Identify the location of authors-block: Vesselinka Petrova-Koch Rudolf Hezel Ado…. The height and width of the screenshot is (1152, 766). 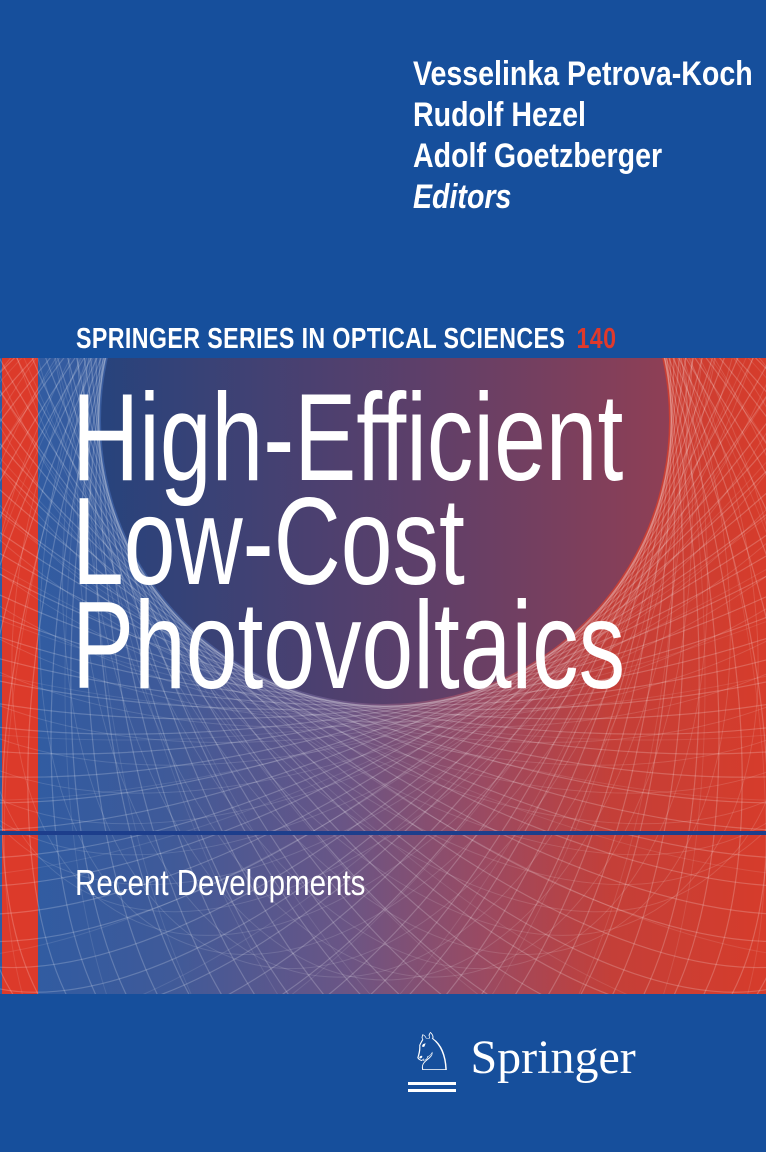
(583, 136).